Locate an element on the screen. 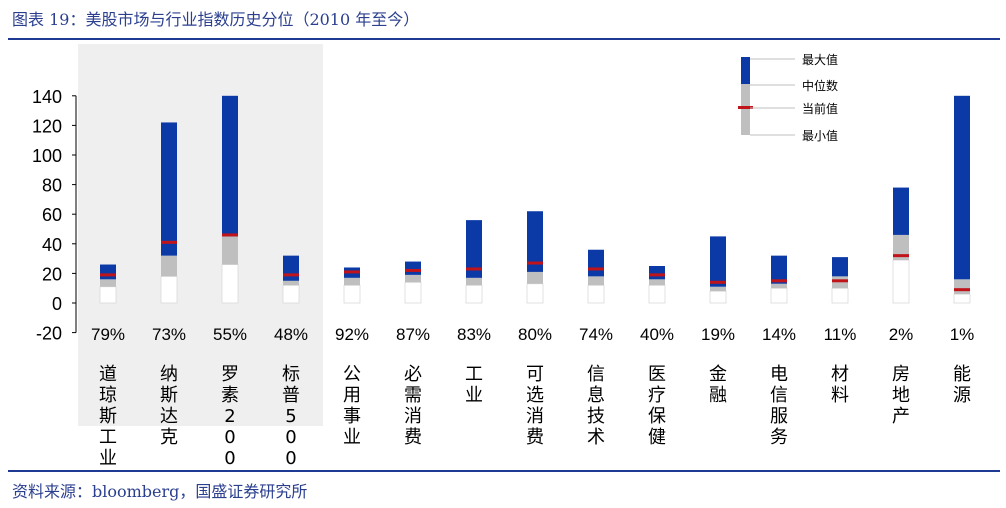  percentile-label: 55% is located at coordinates (230, 334).